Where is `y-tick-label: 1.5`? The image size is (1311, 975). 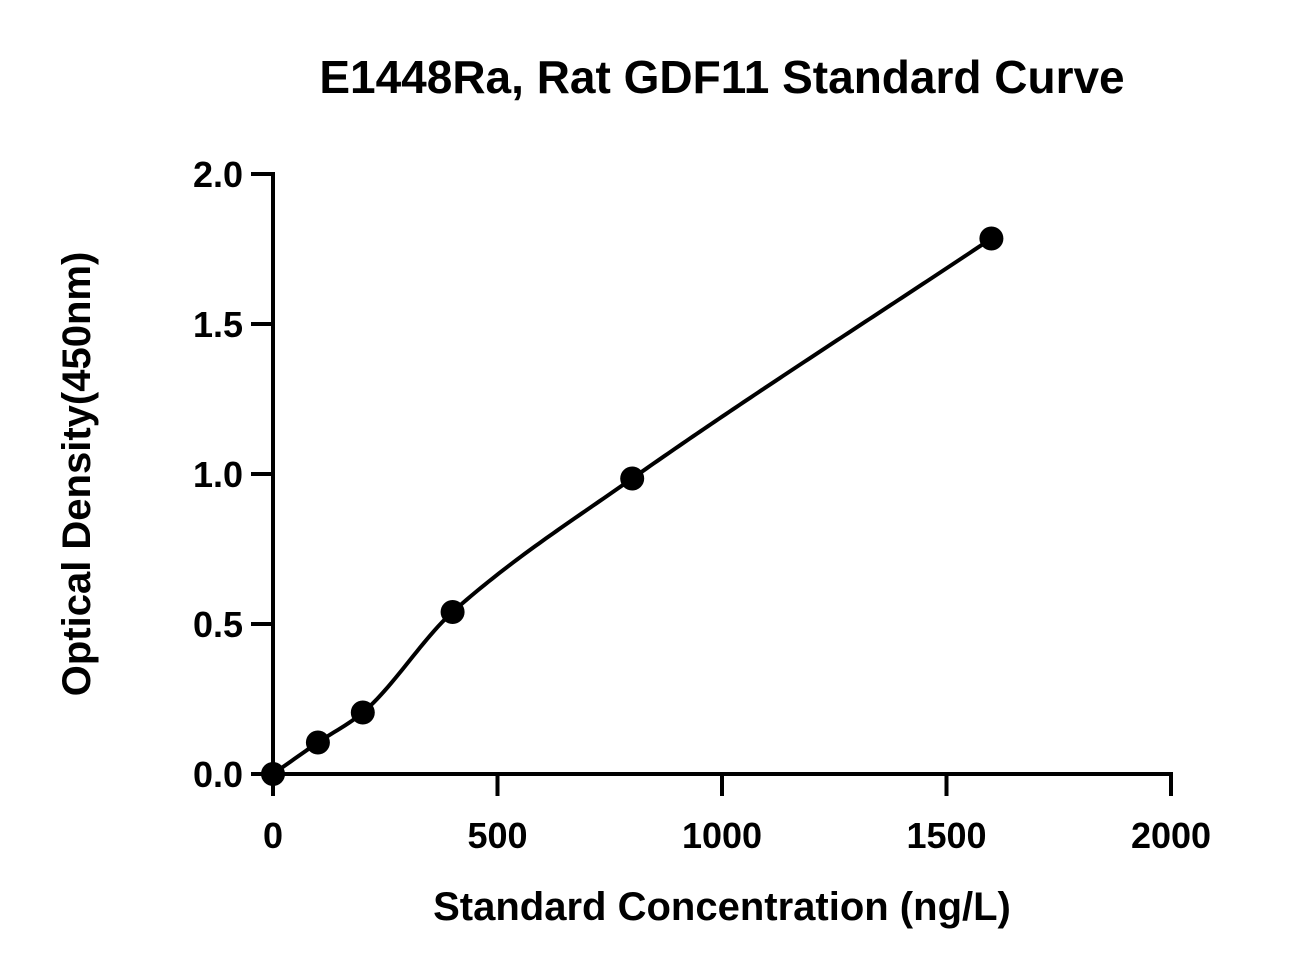
y-tick-label: 1.5 is located at coordinates (218, 324).